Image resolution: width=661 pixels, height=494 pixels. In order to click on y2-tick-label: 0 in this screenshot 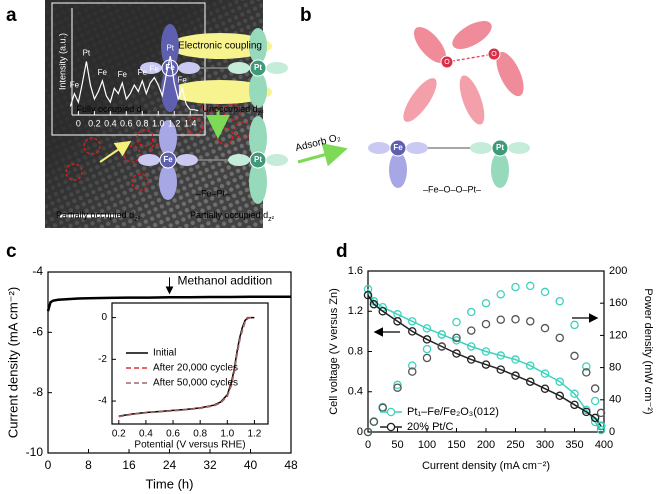, I will do `click(612, 432)`.